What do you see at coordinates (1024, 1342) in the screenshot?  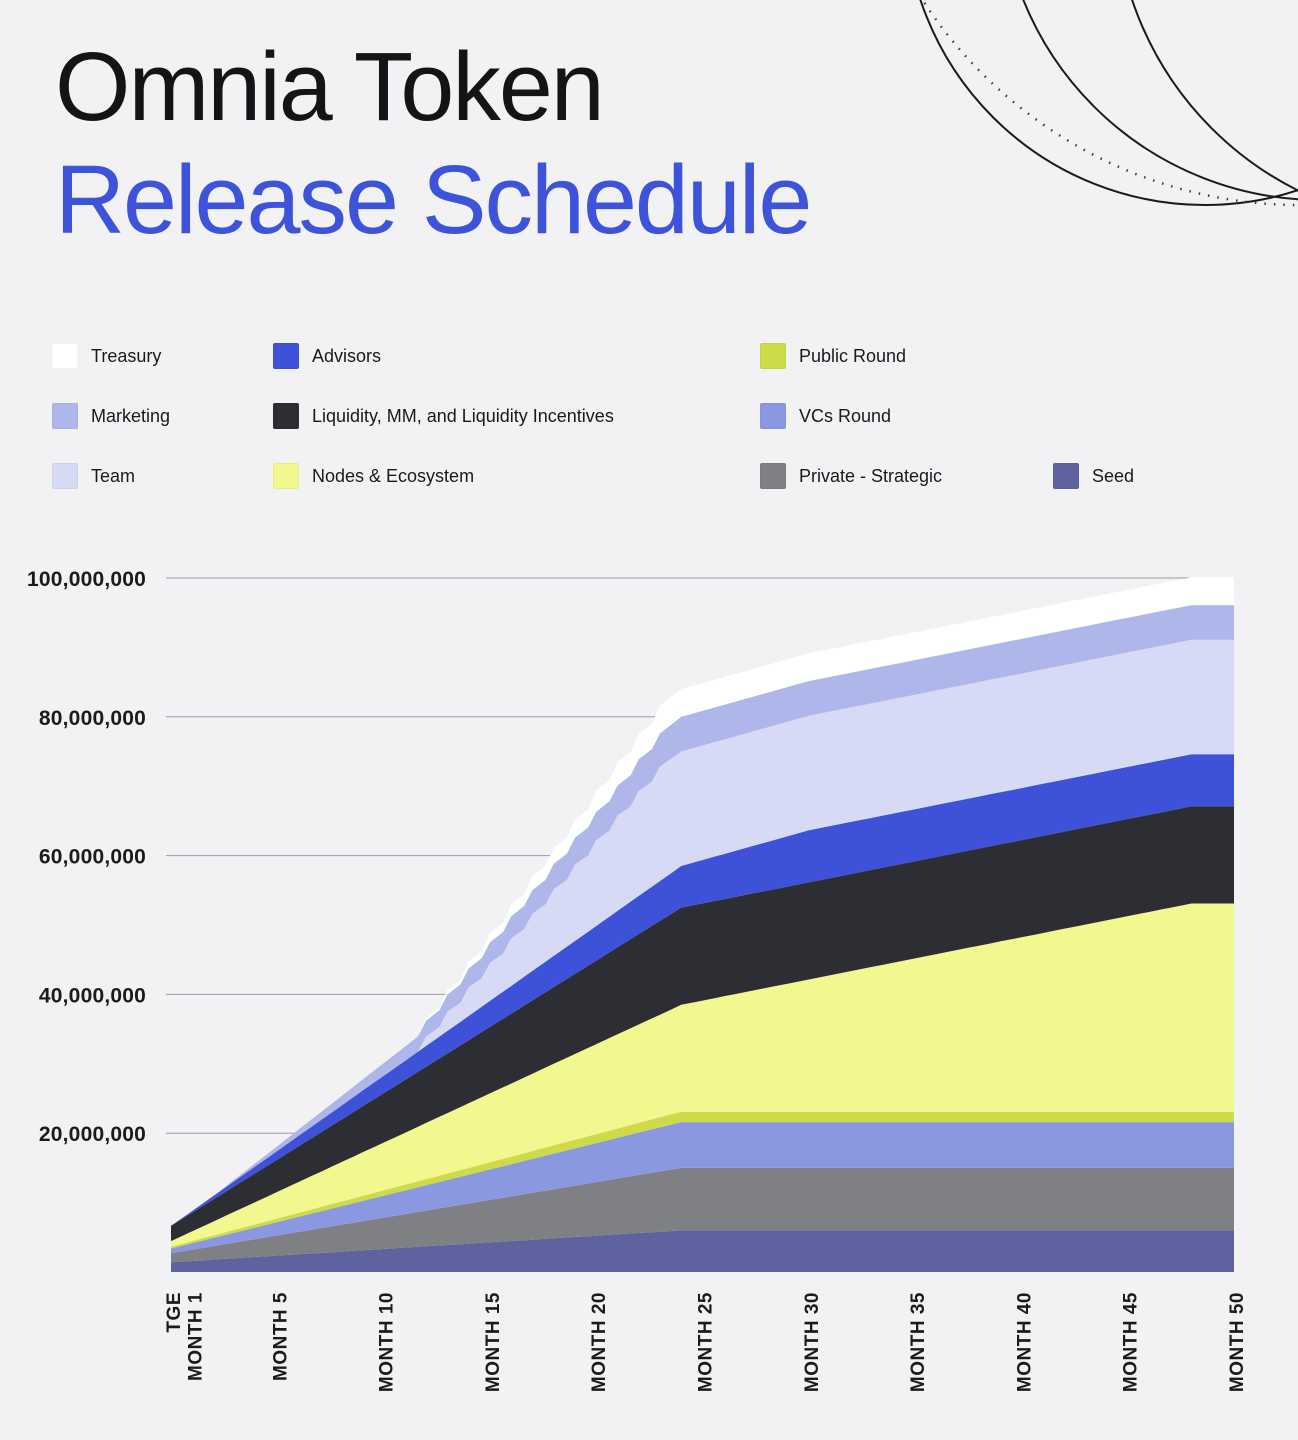 I see `x-axis-label-month-40: MONTH 40` at bounding box center [1024, 1342].